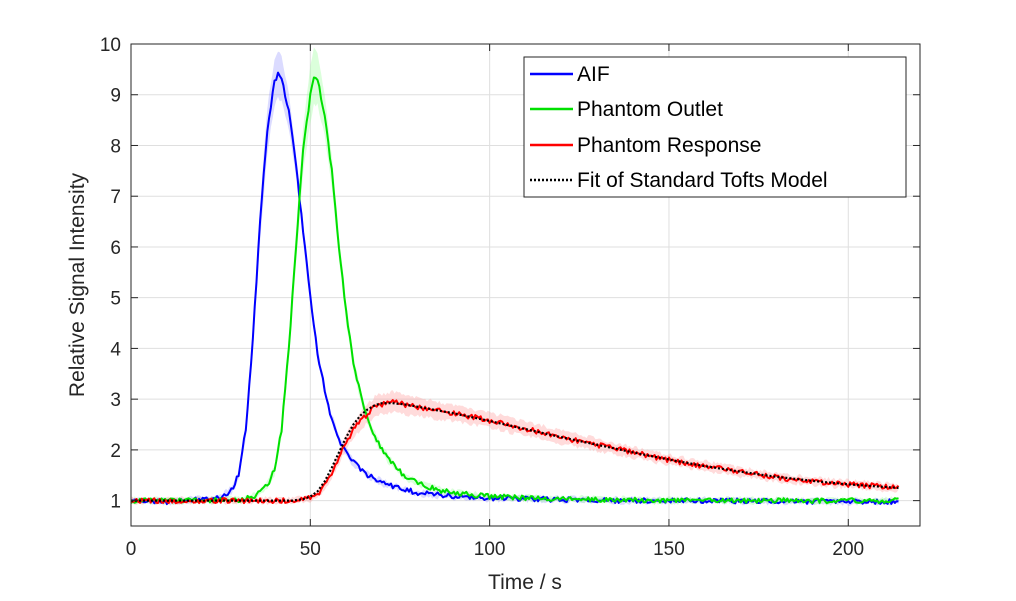 The height and width of the screenshot is (601, 1016). What do you see at coordinates (669, 549) in the screenshot?
I see `x-tick-label: 150` at bounding box center [669, 549].